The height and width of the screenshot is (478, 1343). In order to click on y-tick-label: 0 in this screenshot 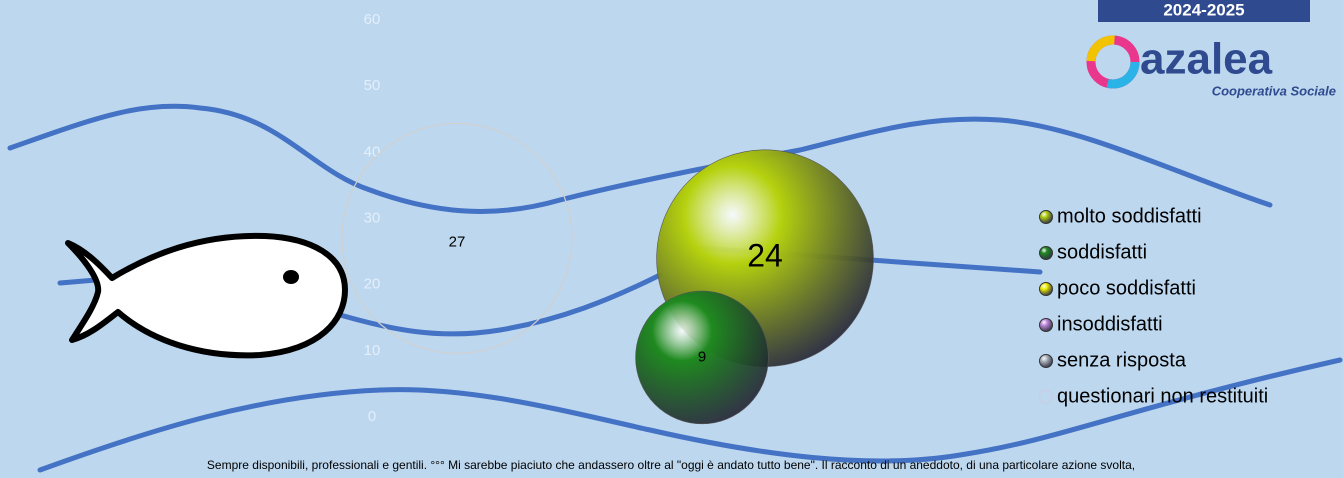, I will do `click(372, 416)`.